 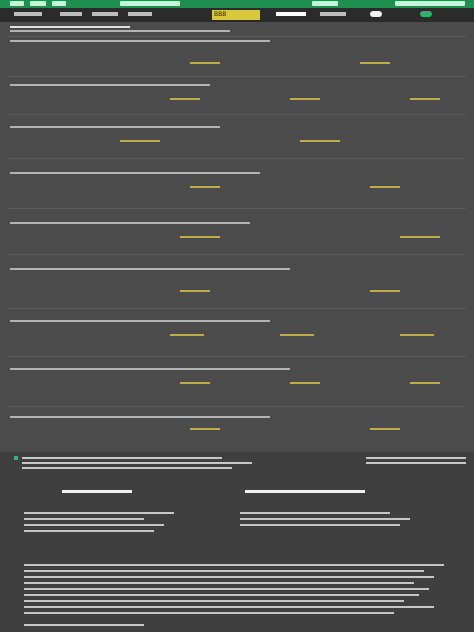 I want to click on section-title, so click(x=70, y=27).